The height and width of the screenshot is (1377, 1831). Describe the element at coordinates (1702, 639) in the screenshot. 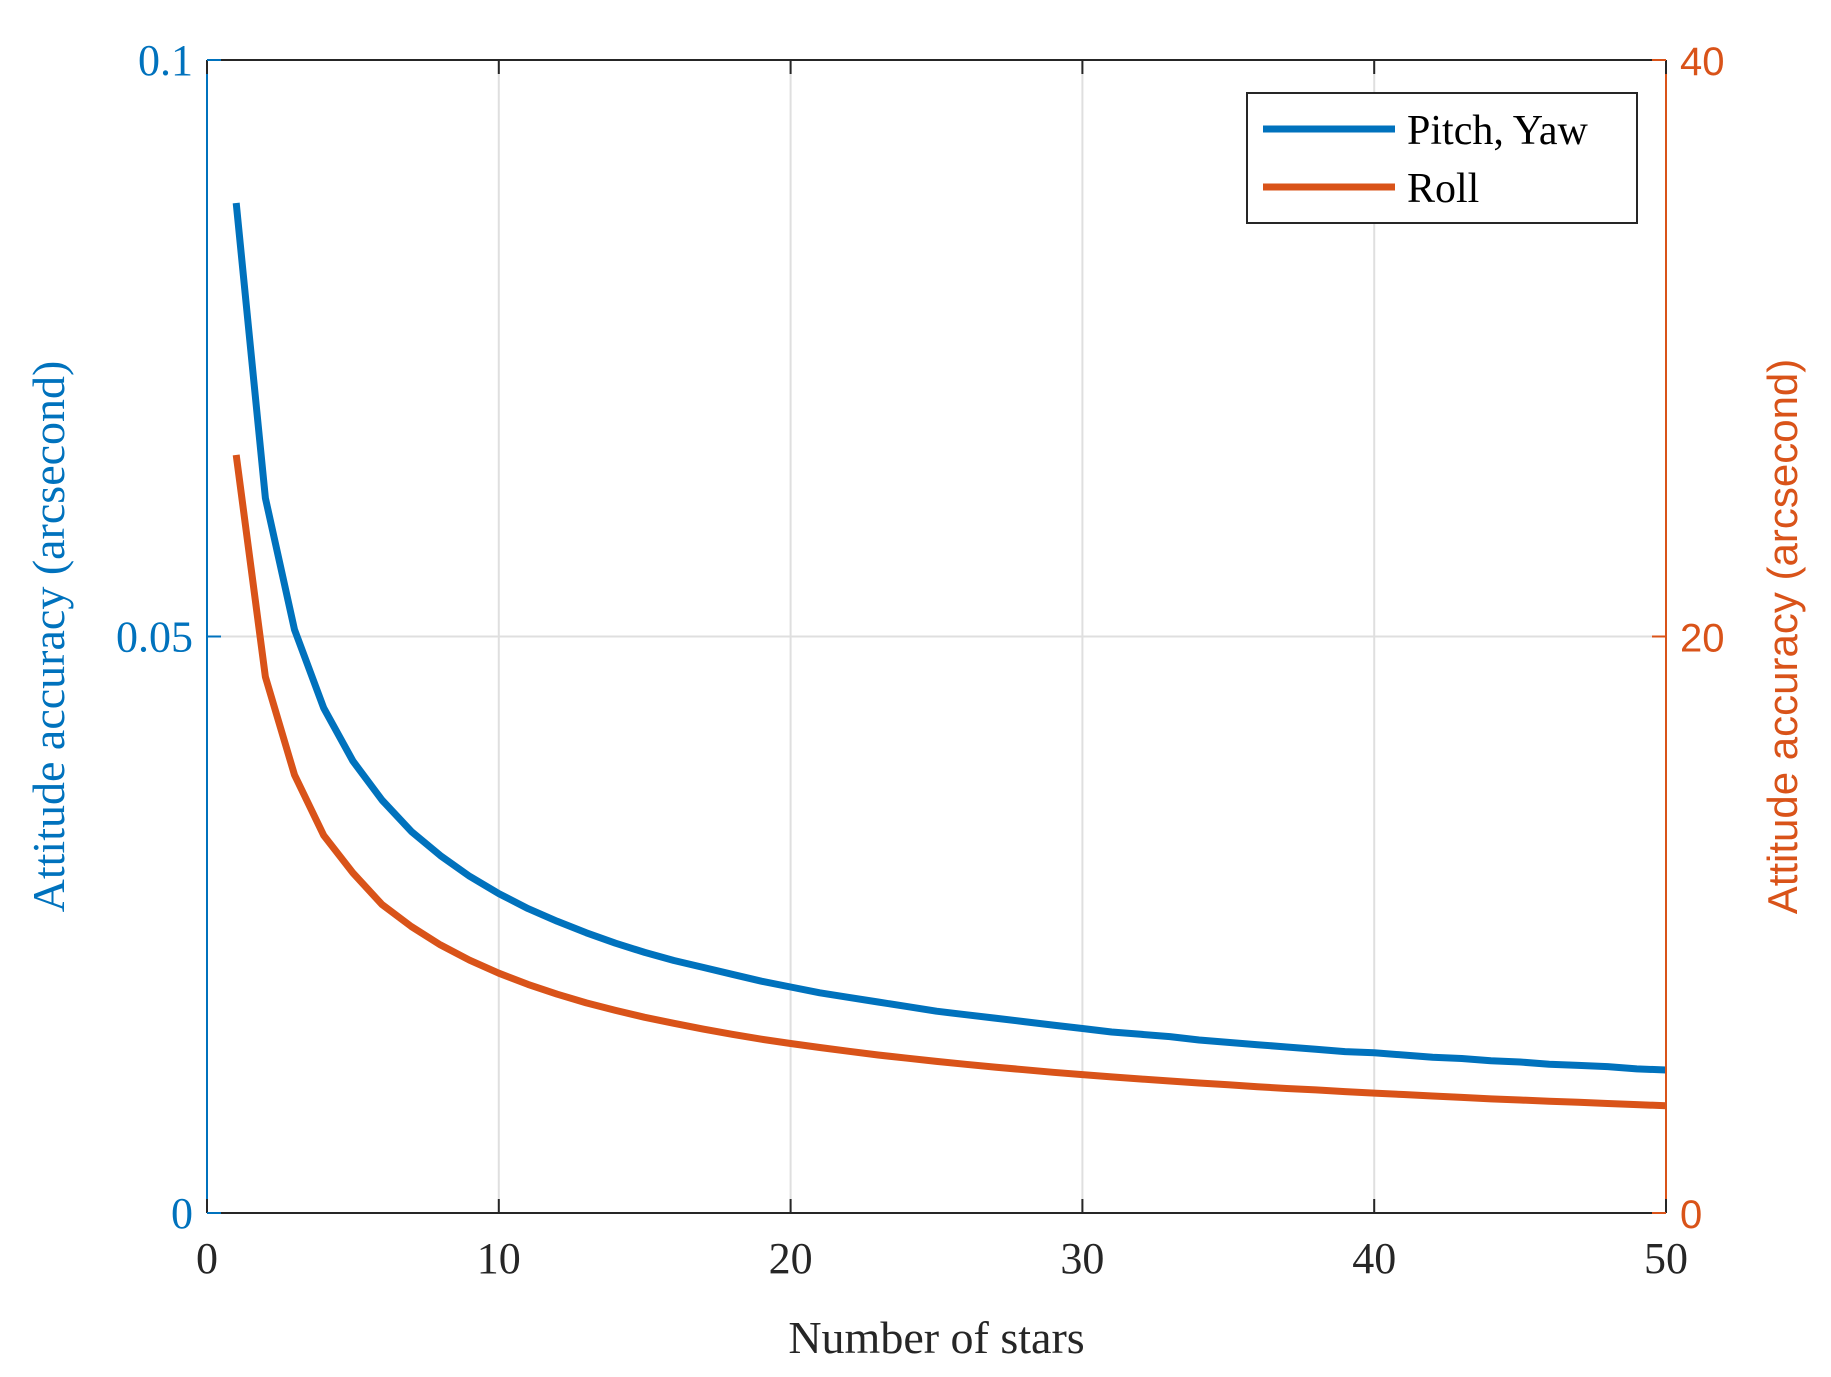

I see `y-tick-label-right: 20` at that location.